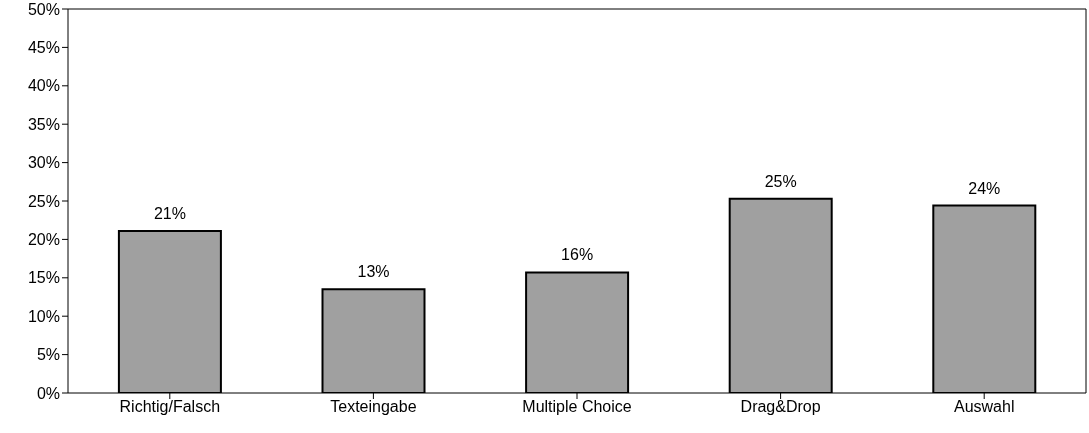  Describe the element at coordinates (43, 9) in the screenshot. I see `y-tick-label: 50%` at that location.